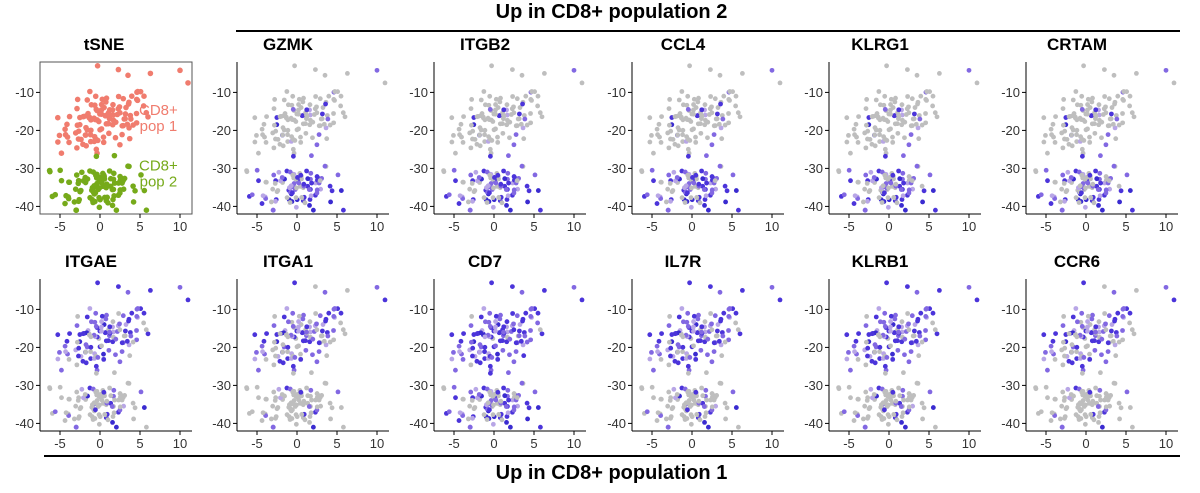 The height and width of the screenshot is (493, 1200). I want to click on x-tick-label: 10, so click(180, 226).